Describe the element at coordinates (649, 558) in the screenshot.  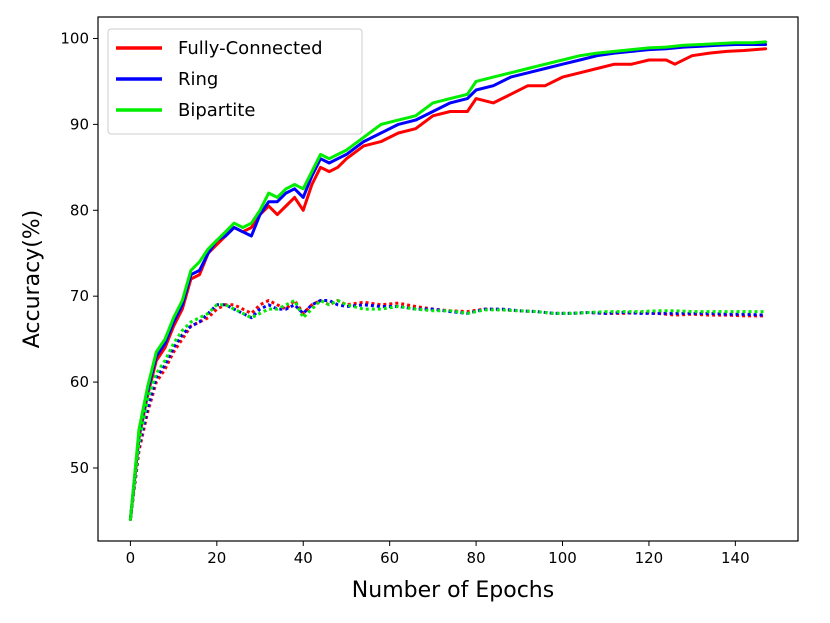
I see `x-tick-label: 120` at that location.